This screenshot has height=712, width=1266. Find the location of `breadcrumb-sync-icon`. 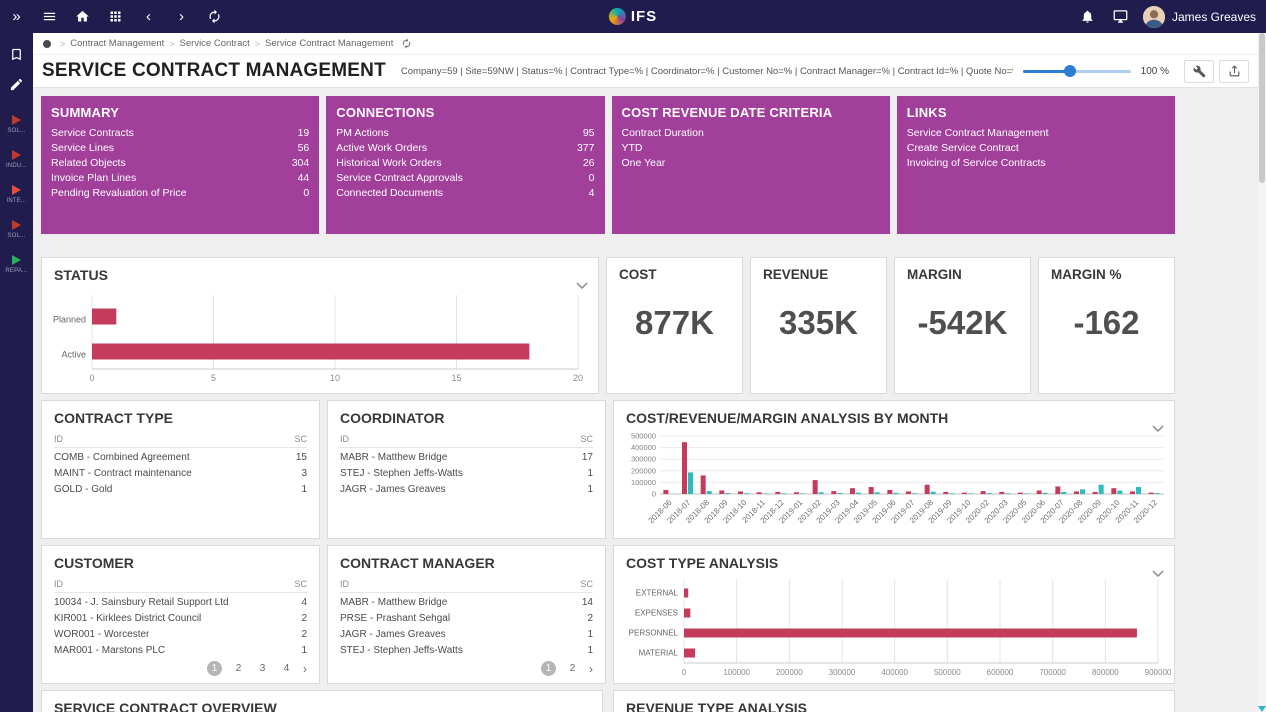

breadcrumb-sync-icon is located at coordinates (406, 43).